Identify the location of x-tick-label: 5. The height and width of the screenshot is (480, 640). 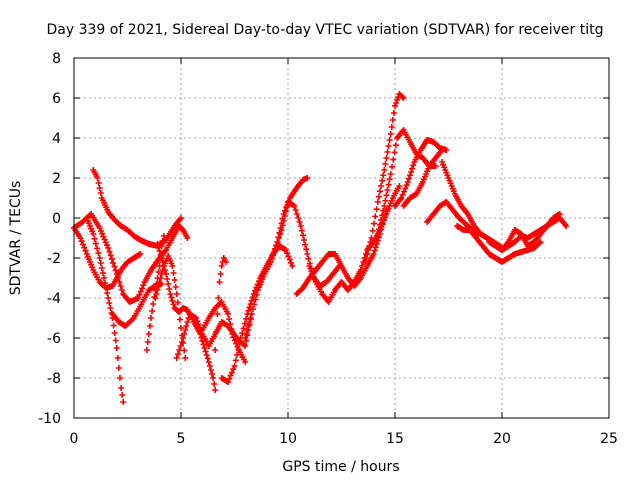
(181, 439).